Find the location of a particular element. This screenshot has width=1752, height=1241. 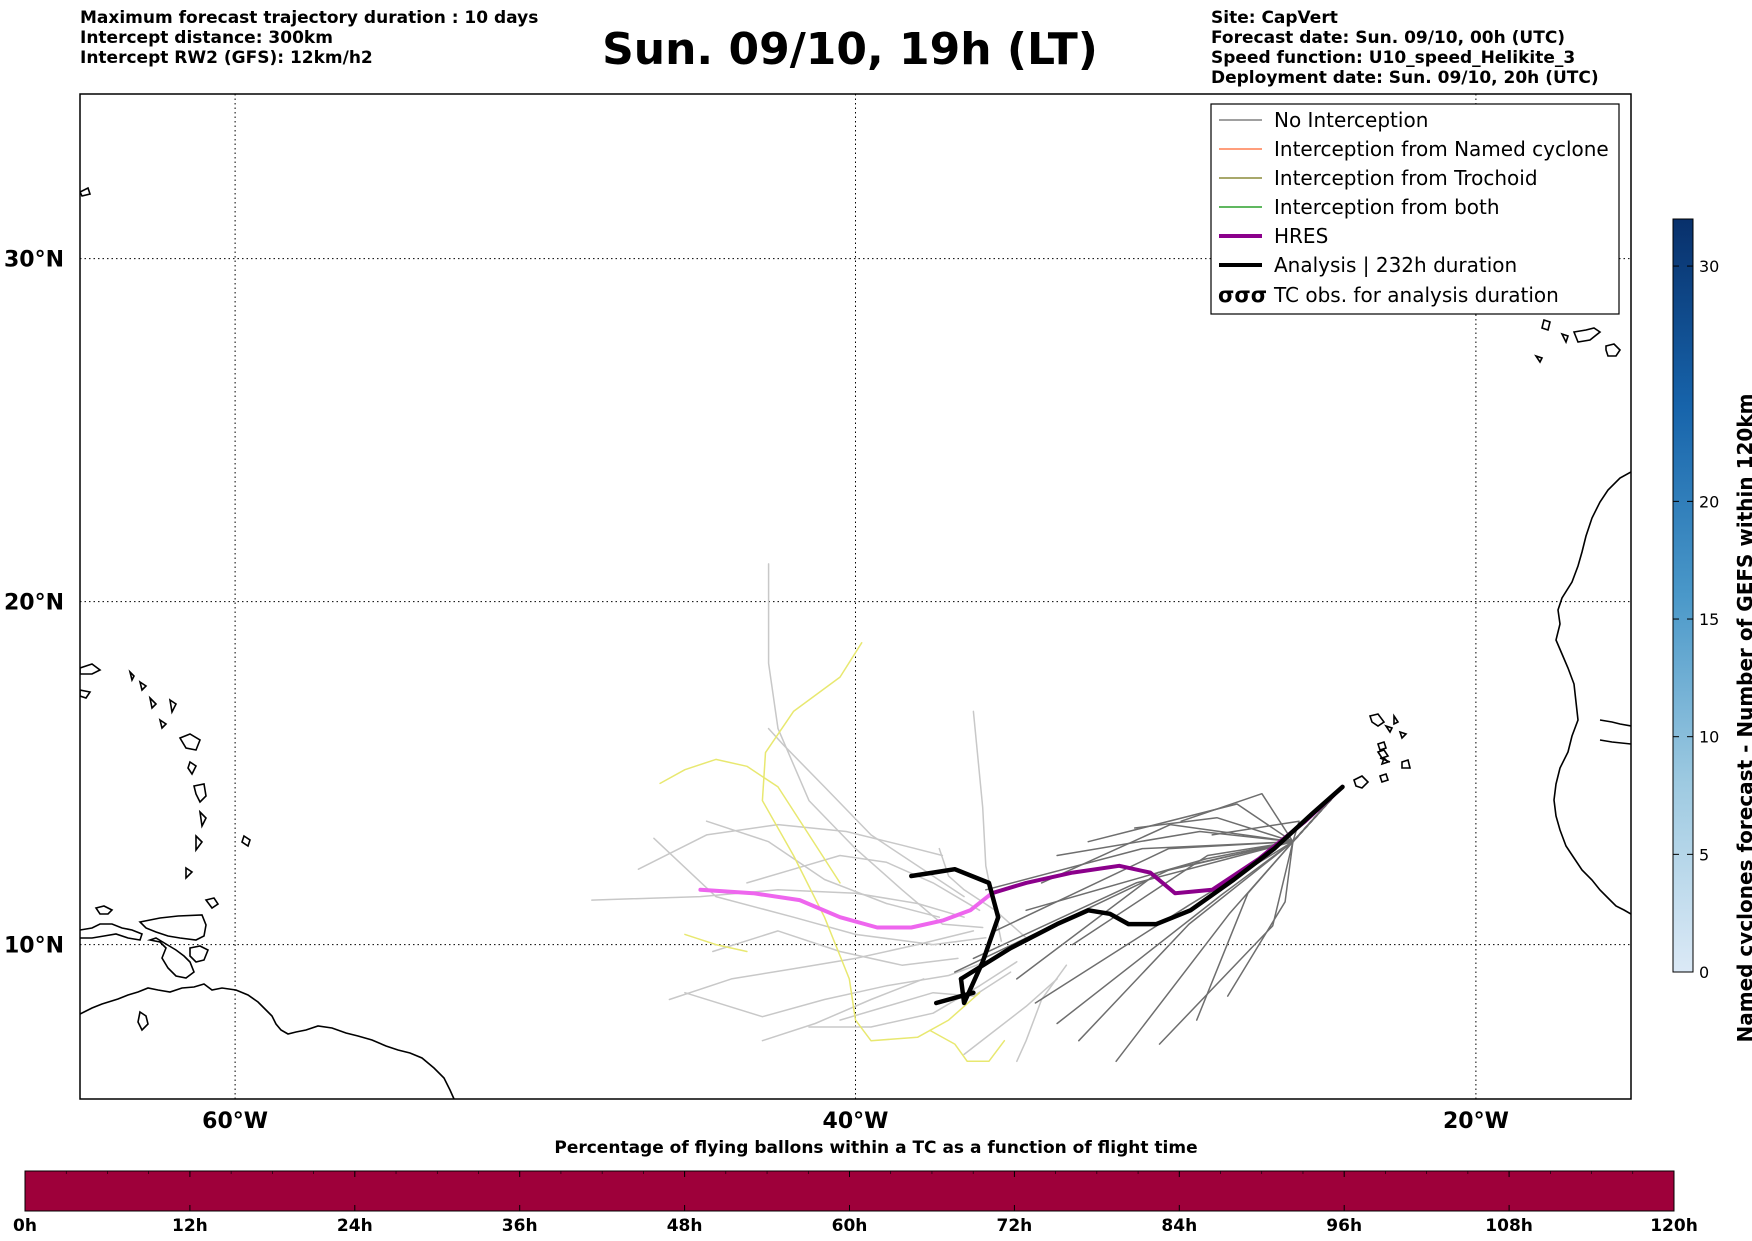

flight-time-tick-label: 96h is located at coordinates (1344, 1226).